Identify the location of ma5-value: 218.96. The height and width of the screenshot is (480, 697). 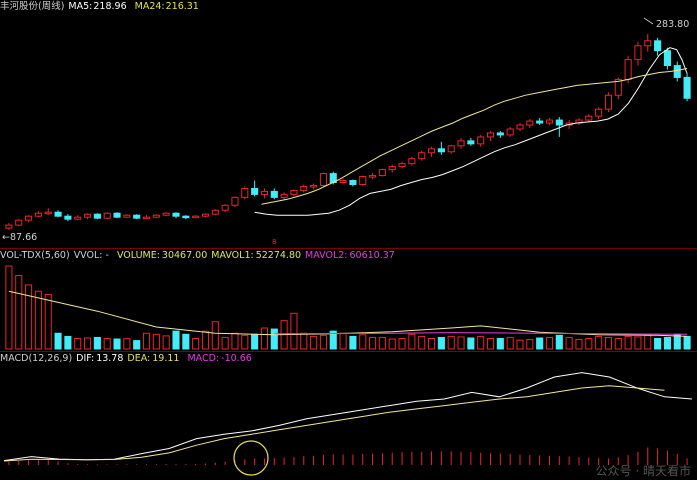
(110, 6).